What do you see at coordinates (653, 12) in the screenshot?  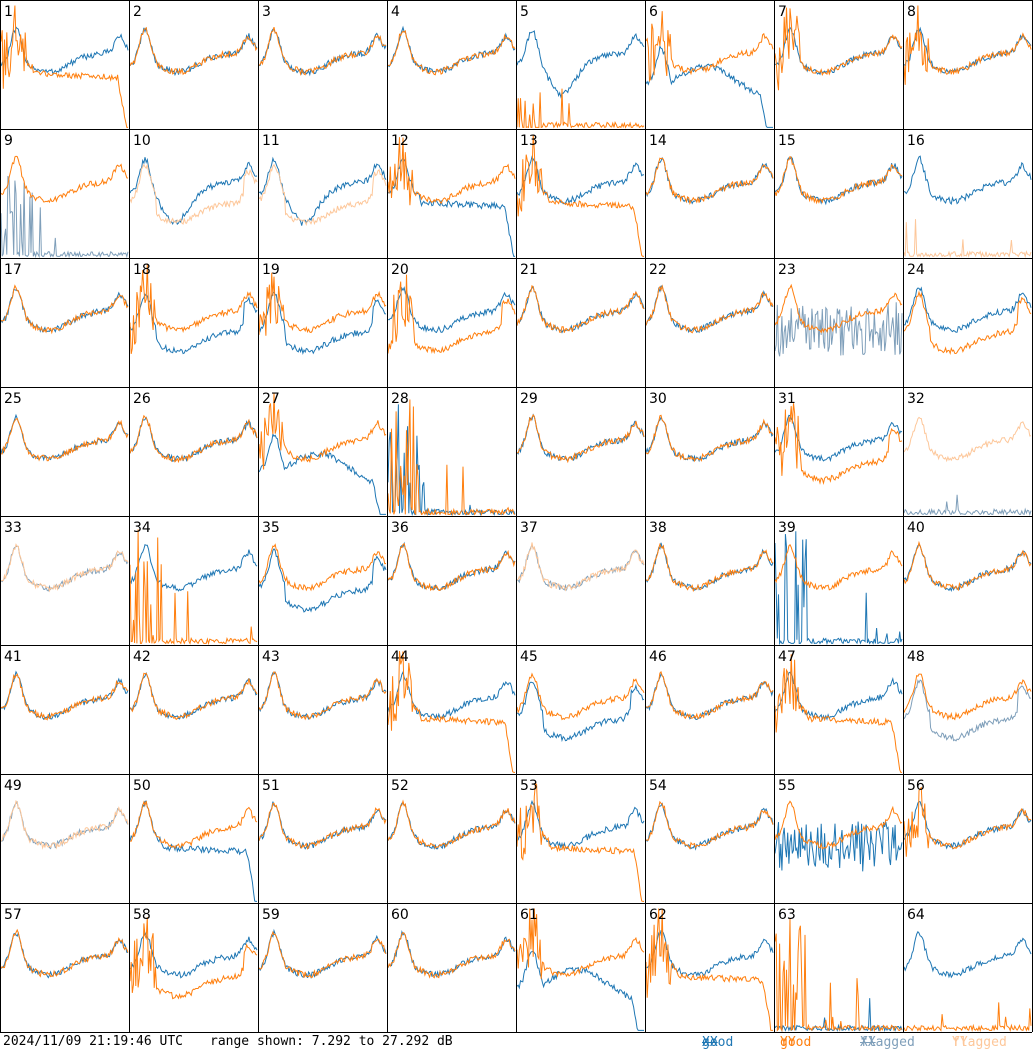 I see `panel-6-label: 6` at bounding box center [653, 12].